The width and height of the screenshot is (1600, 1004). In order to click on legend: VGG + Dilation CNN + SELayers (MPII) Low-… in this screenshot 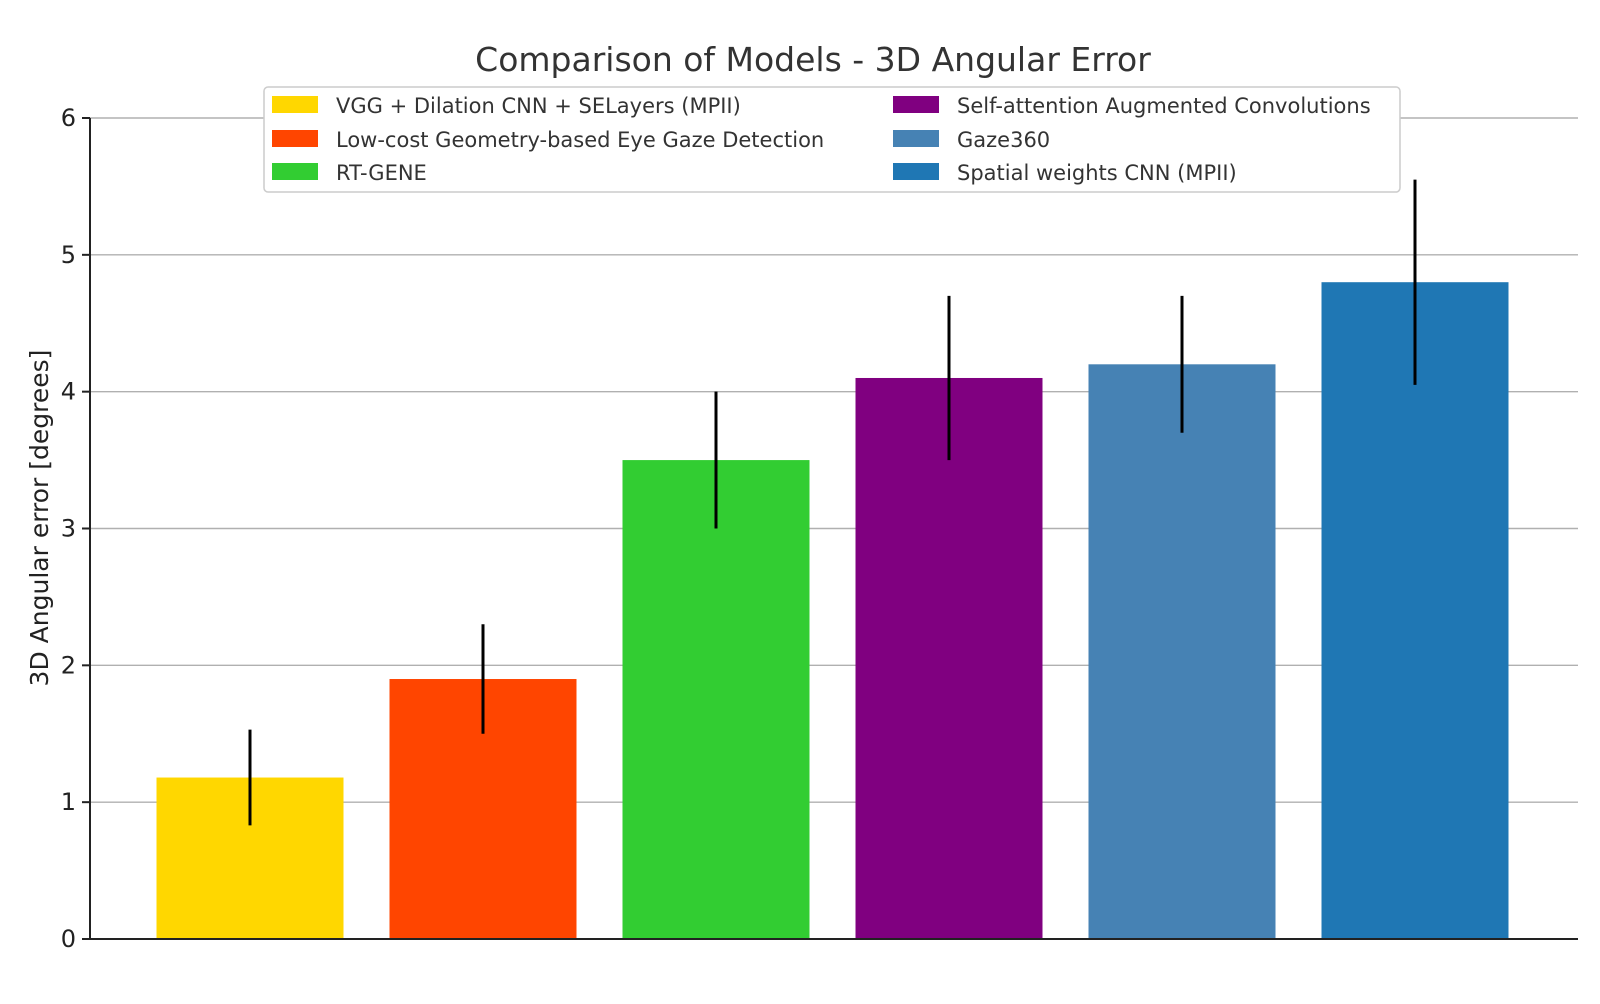, I will do `click(832, 139)`.